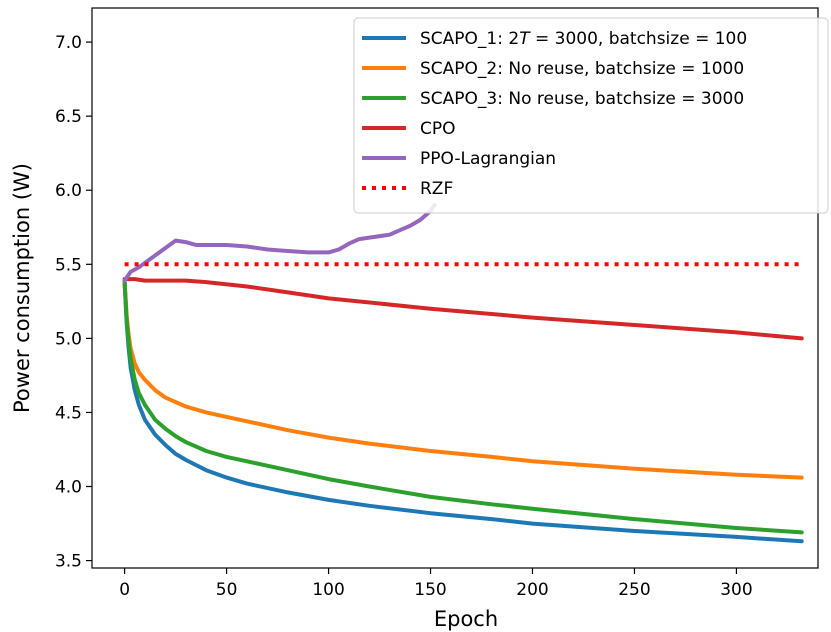 Image resolution: width=831 pixels, height=632 pixels. I want to click on legend-label: SCAPO_2: No reuse, batchsize = 1000, so click(582, 69).